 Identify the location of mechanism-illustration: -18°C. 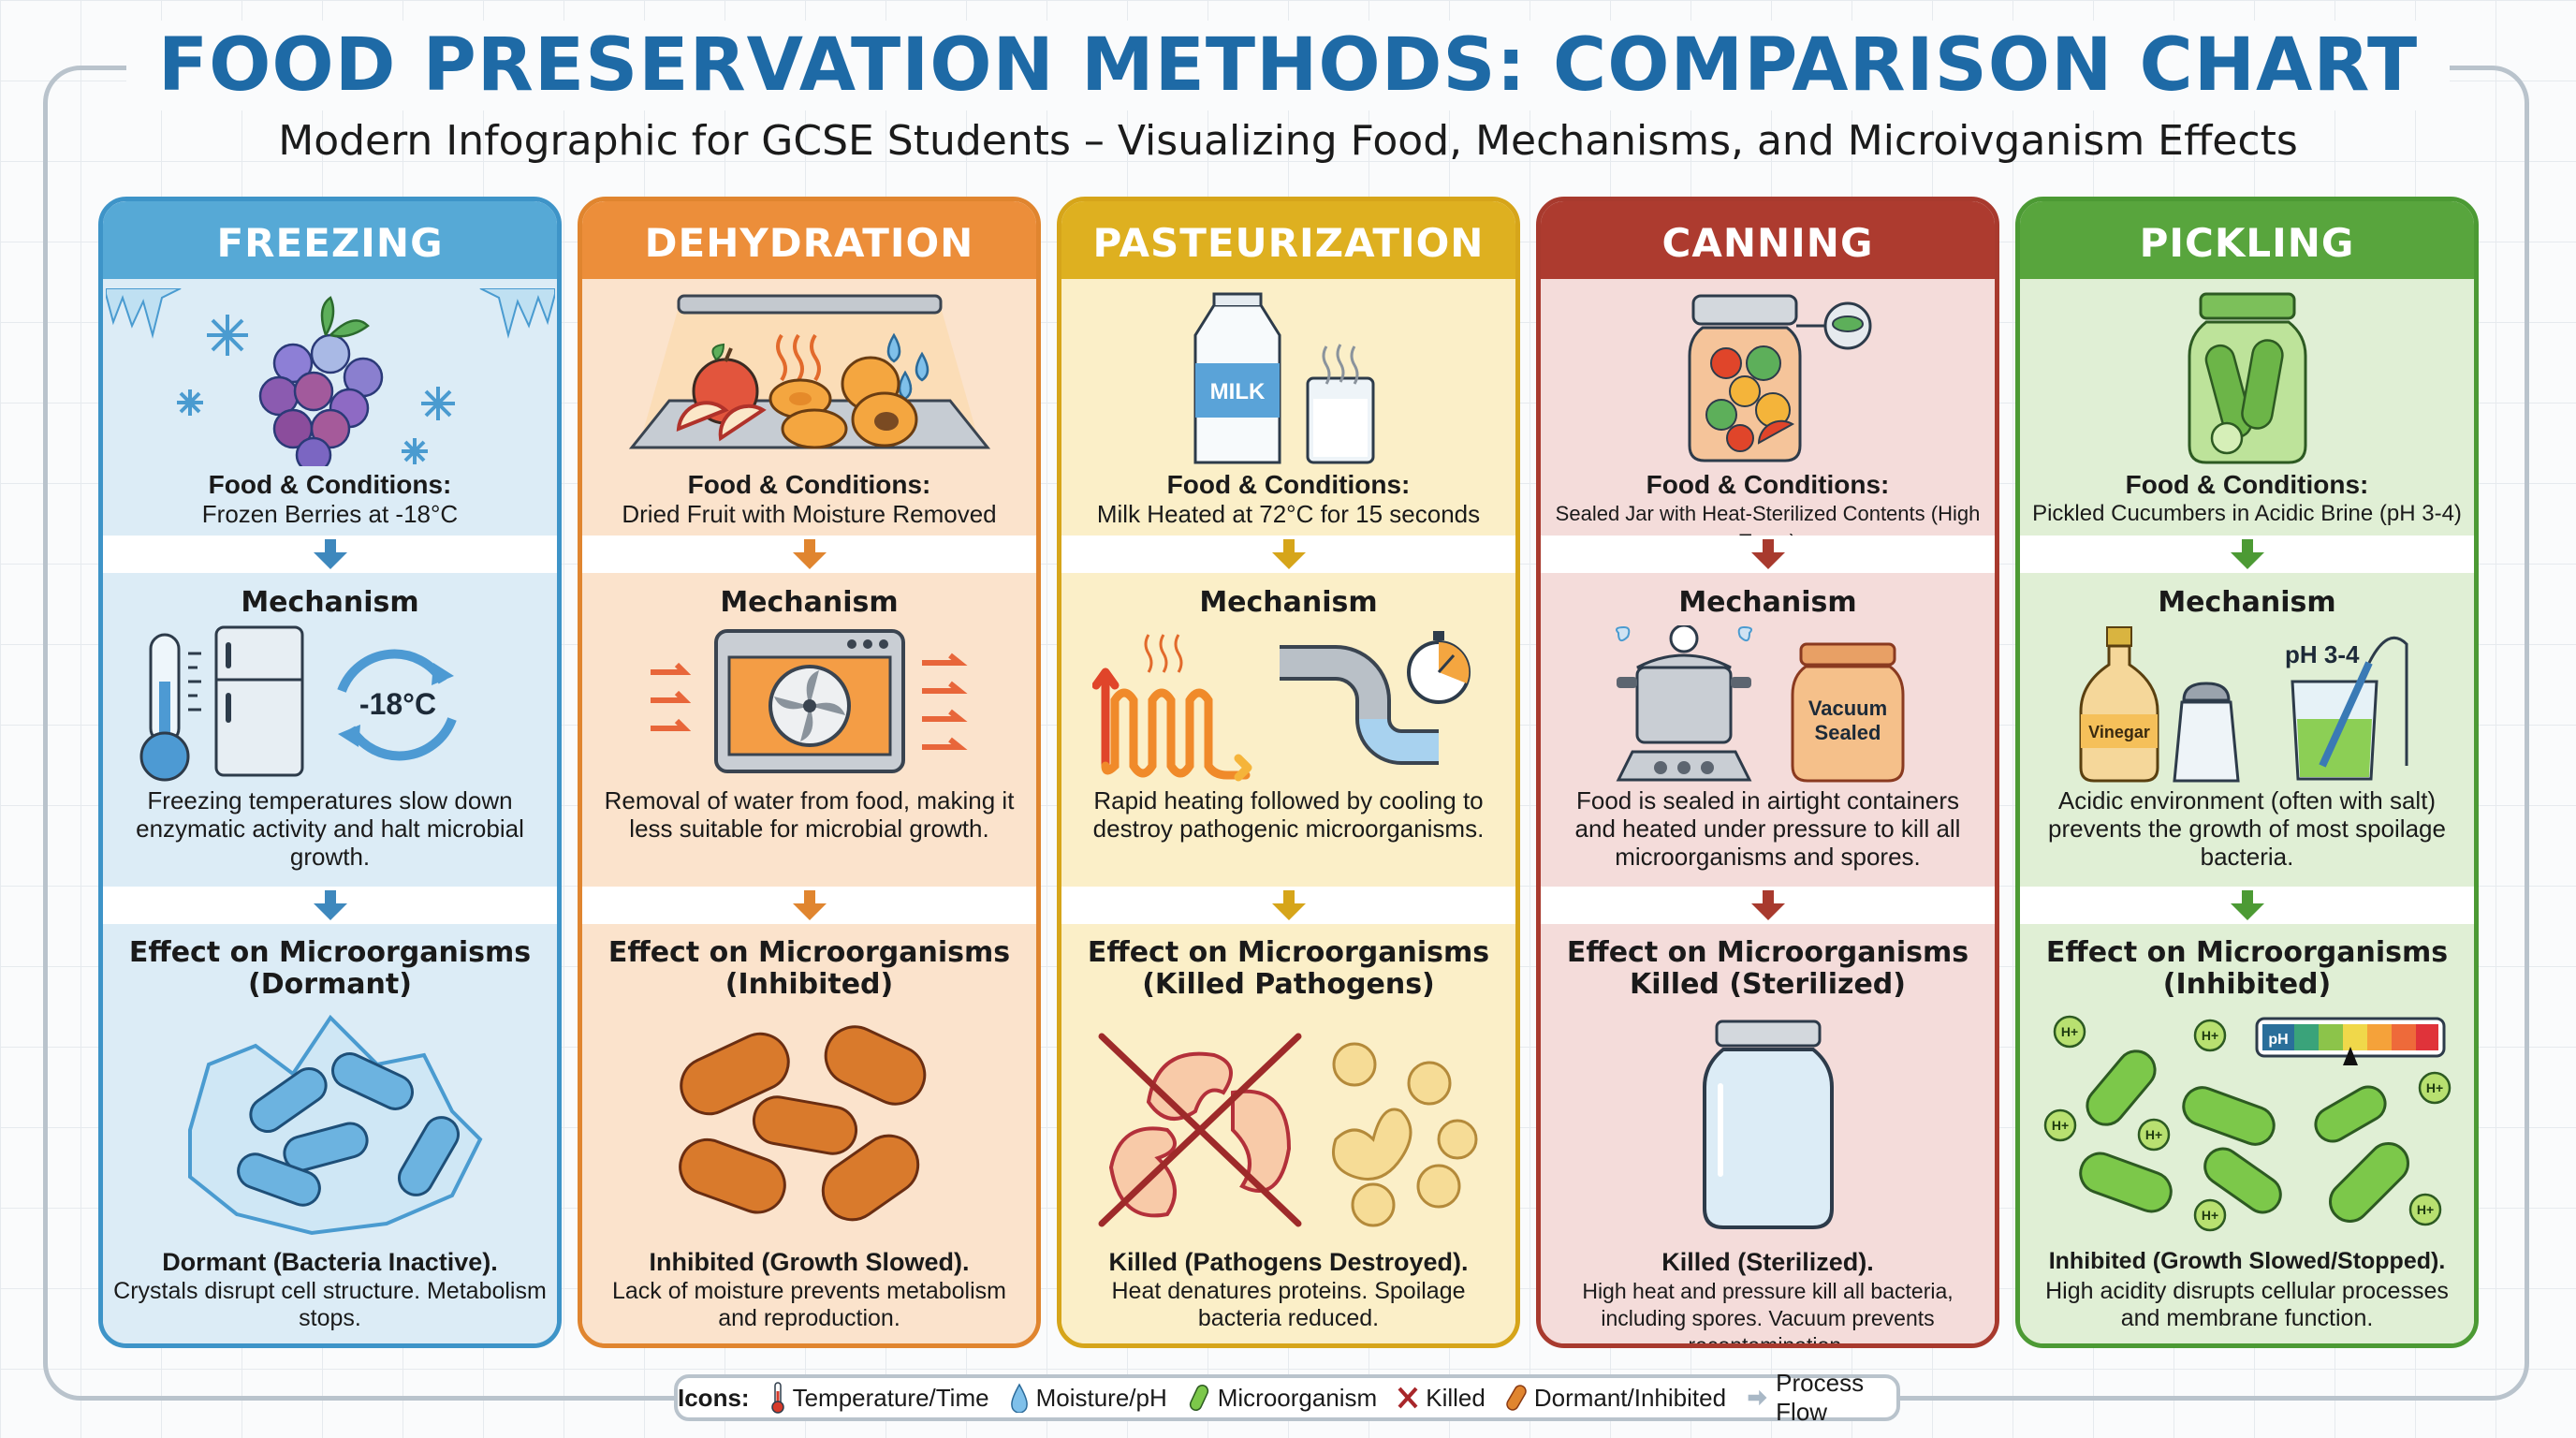
(330, 705).